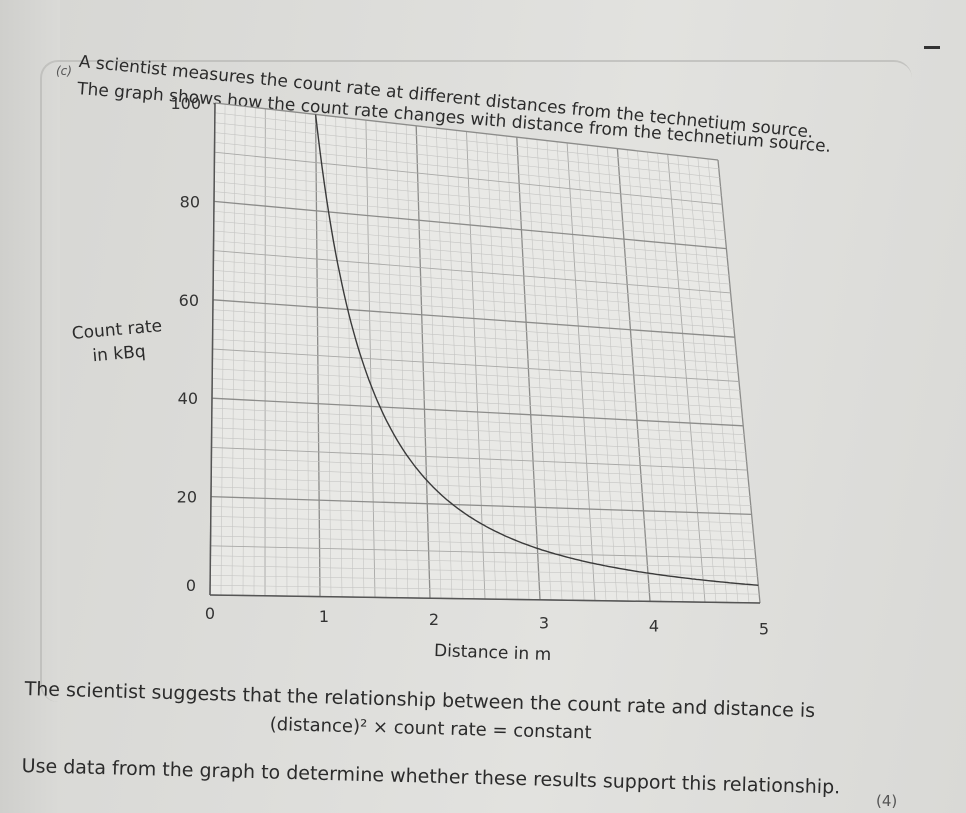 This screenshot has height=813, width=966. What do you see at coordinates (654, 625) in the screenshot?
I see `x-tick-label: 4` at bounding box center [654, 625].